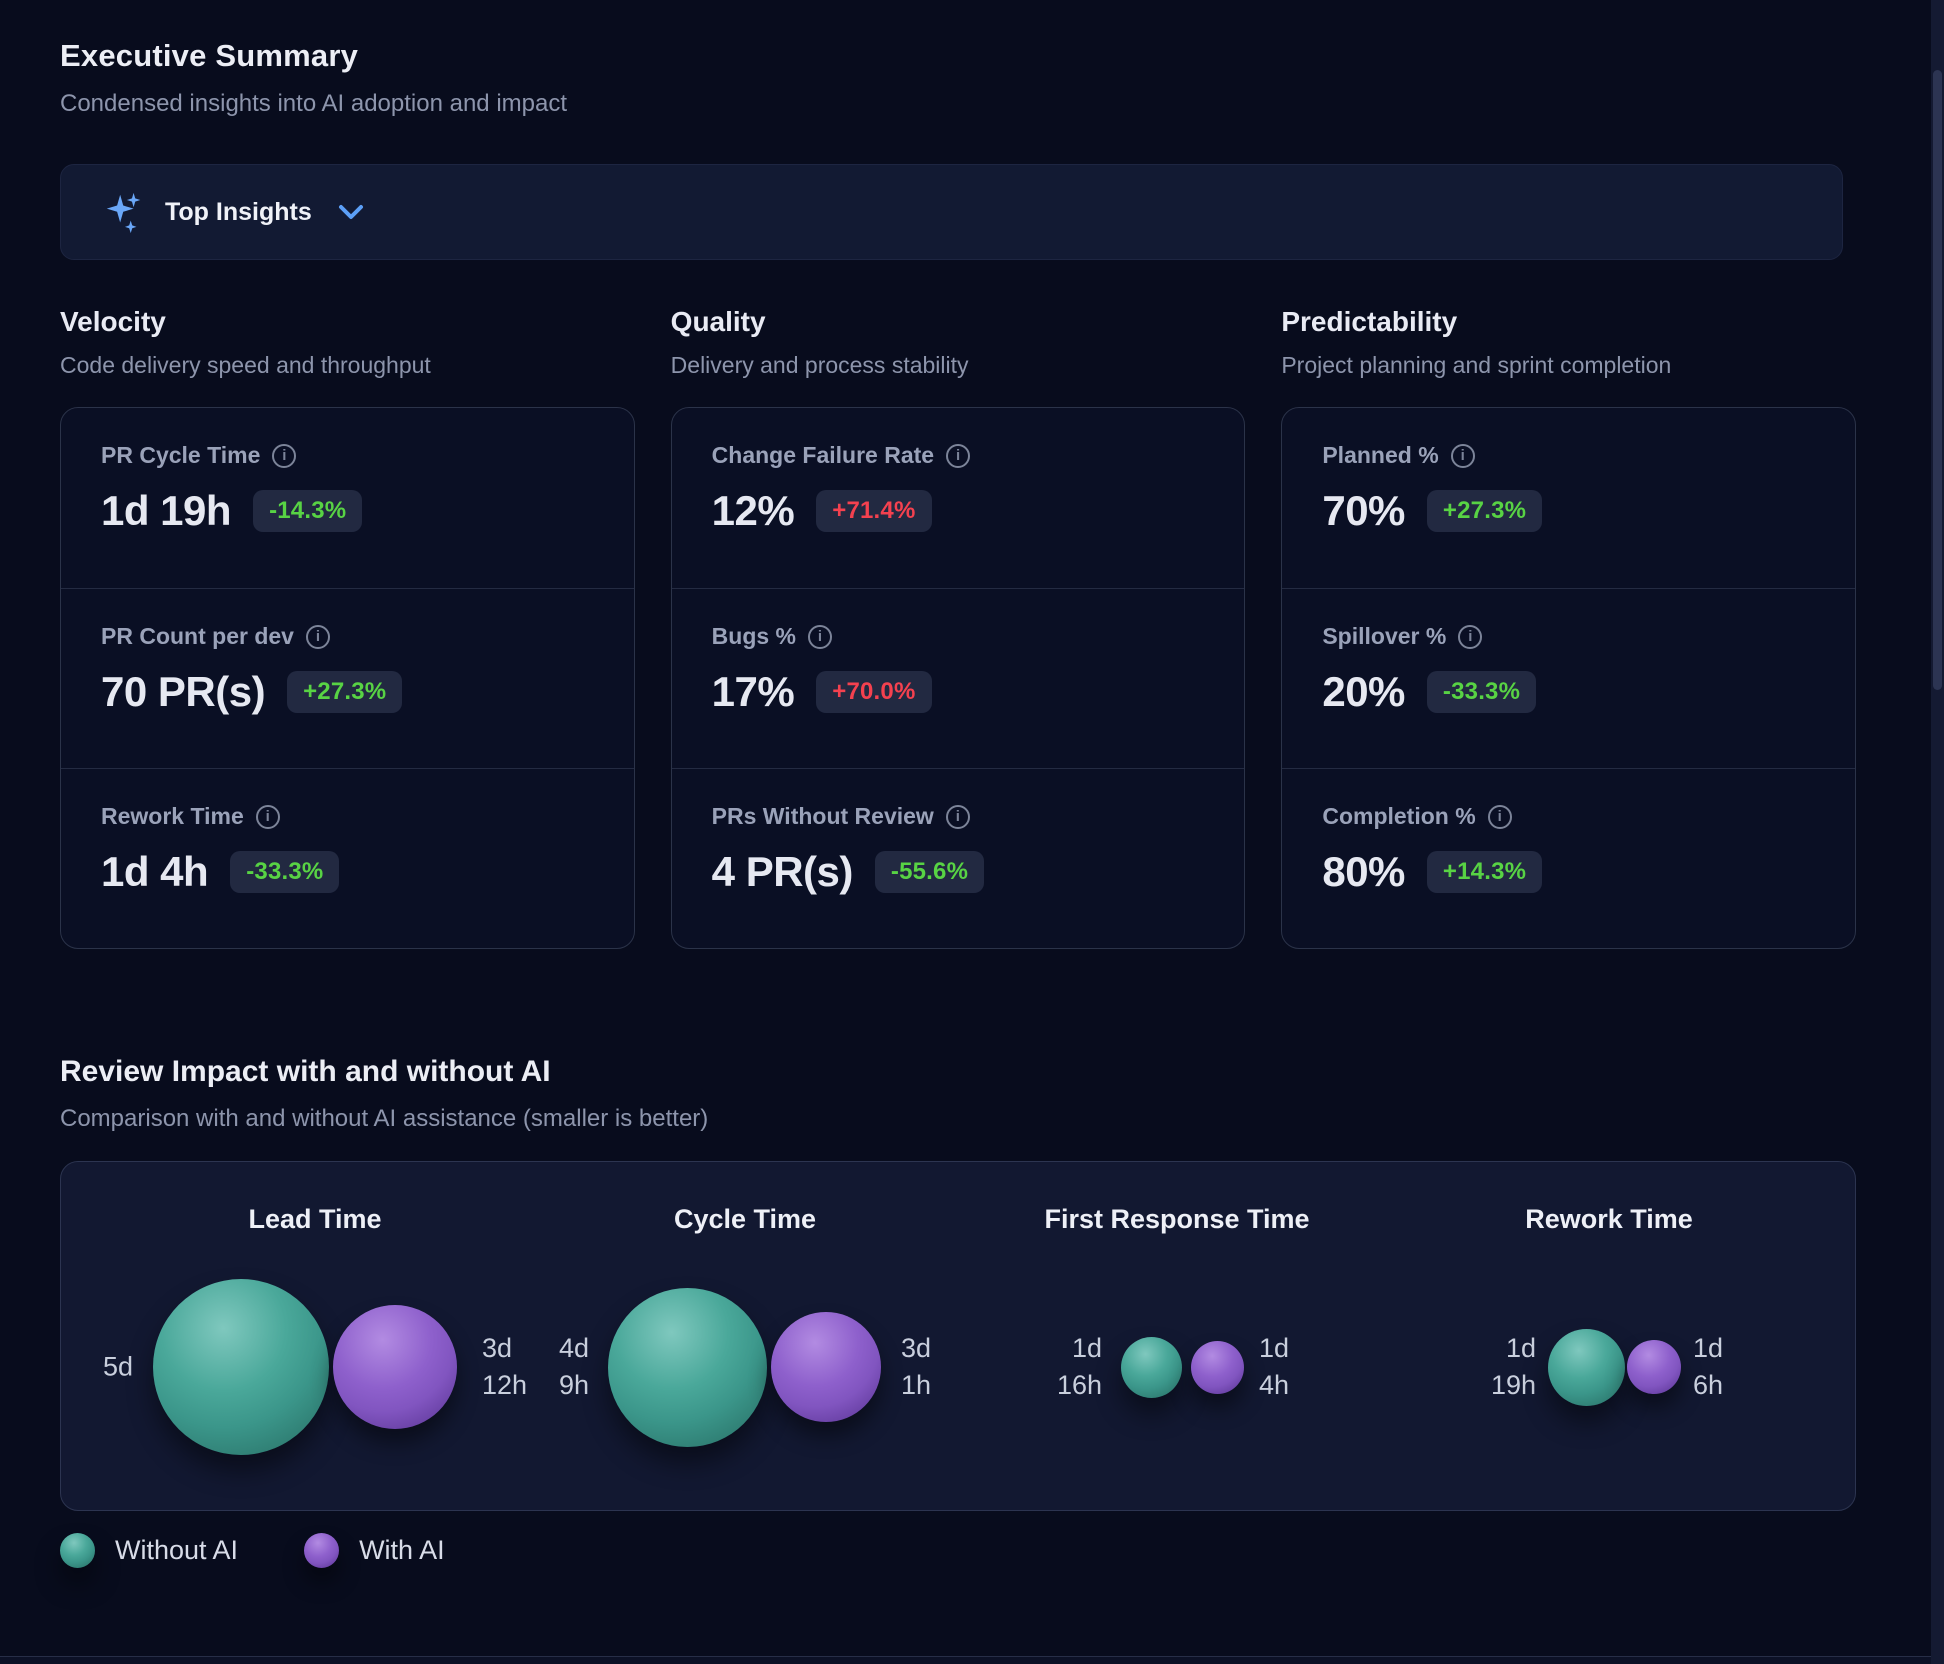 The width and height of the screenshot is (1944, 1664). Describe the element at coordinates (117, 1366) in the screenshot. I see `without-ai-value-label: 5d` at that location.